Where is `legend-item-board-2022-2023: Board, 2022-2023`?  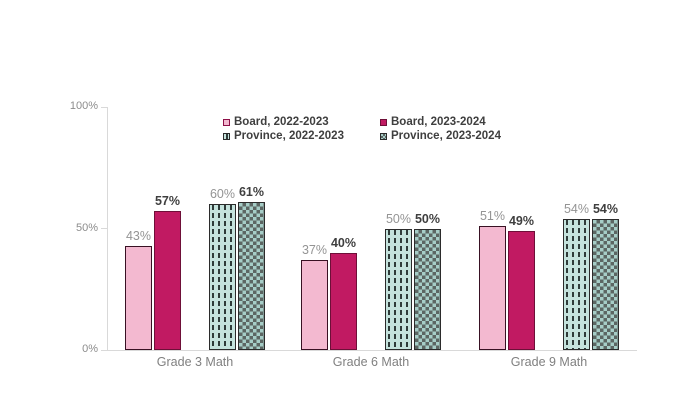 legend-item-board-2022-2023: Board, 2022-2023 is located at coordinates (301, 122).